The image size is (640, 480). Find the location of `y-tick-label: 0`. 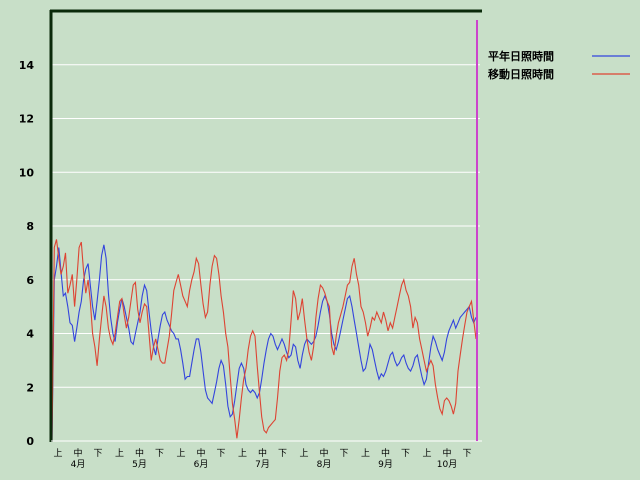

y-tick-label: 0 is located at coordinates (30, 441).